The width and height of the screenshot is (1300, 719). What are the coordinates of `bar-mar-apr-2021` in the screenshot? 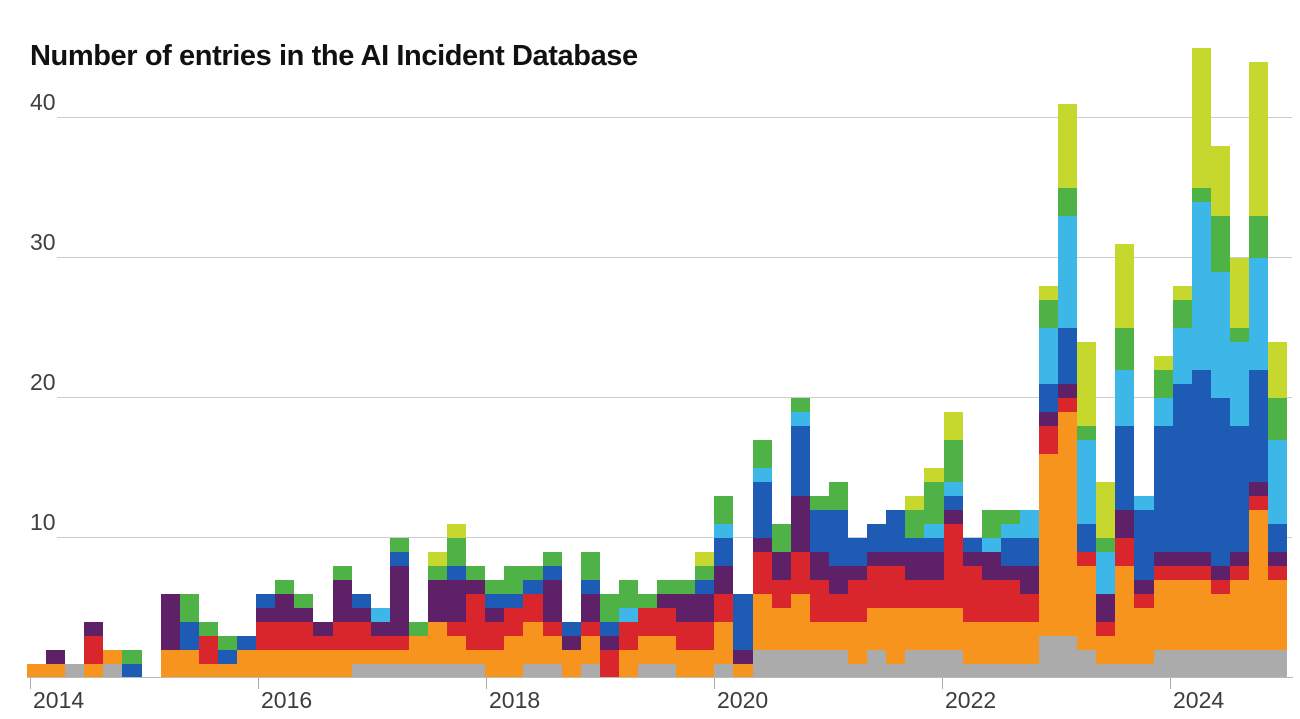 It's located at (858, 608).